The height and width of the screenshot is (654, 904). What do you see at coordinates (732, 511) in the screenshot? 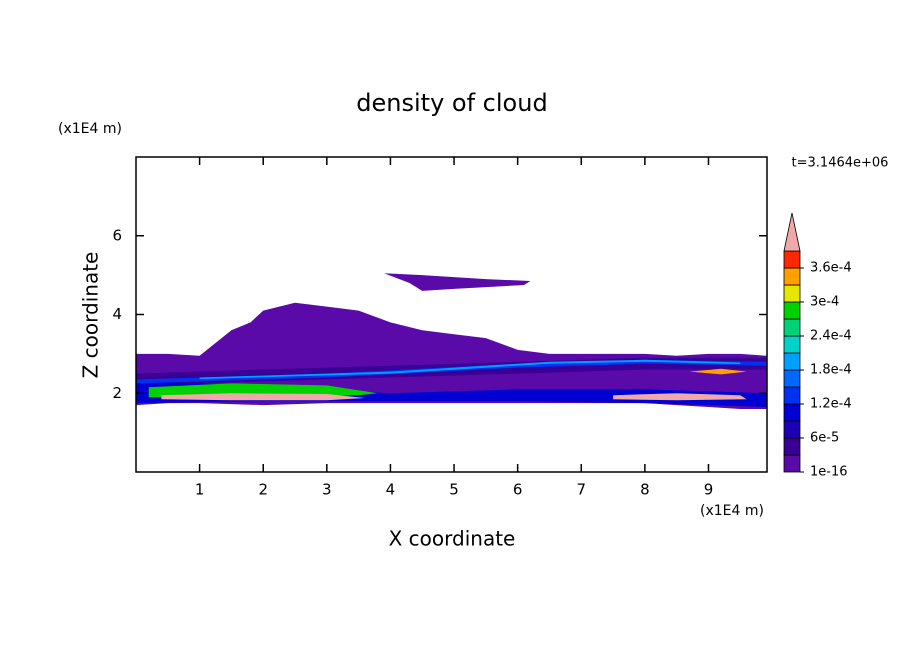
I see `x-unit: (x1E4 m)` at bounding box center [732, 511].